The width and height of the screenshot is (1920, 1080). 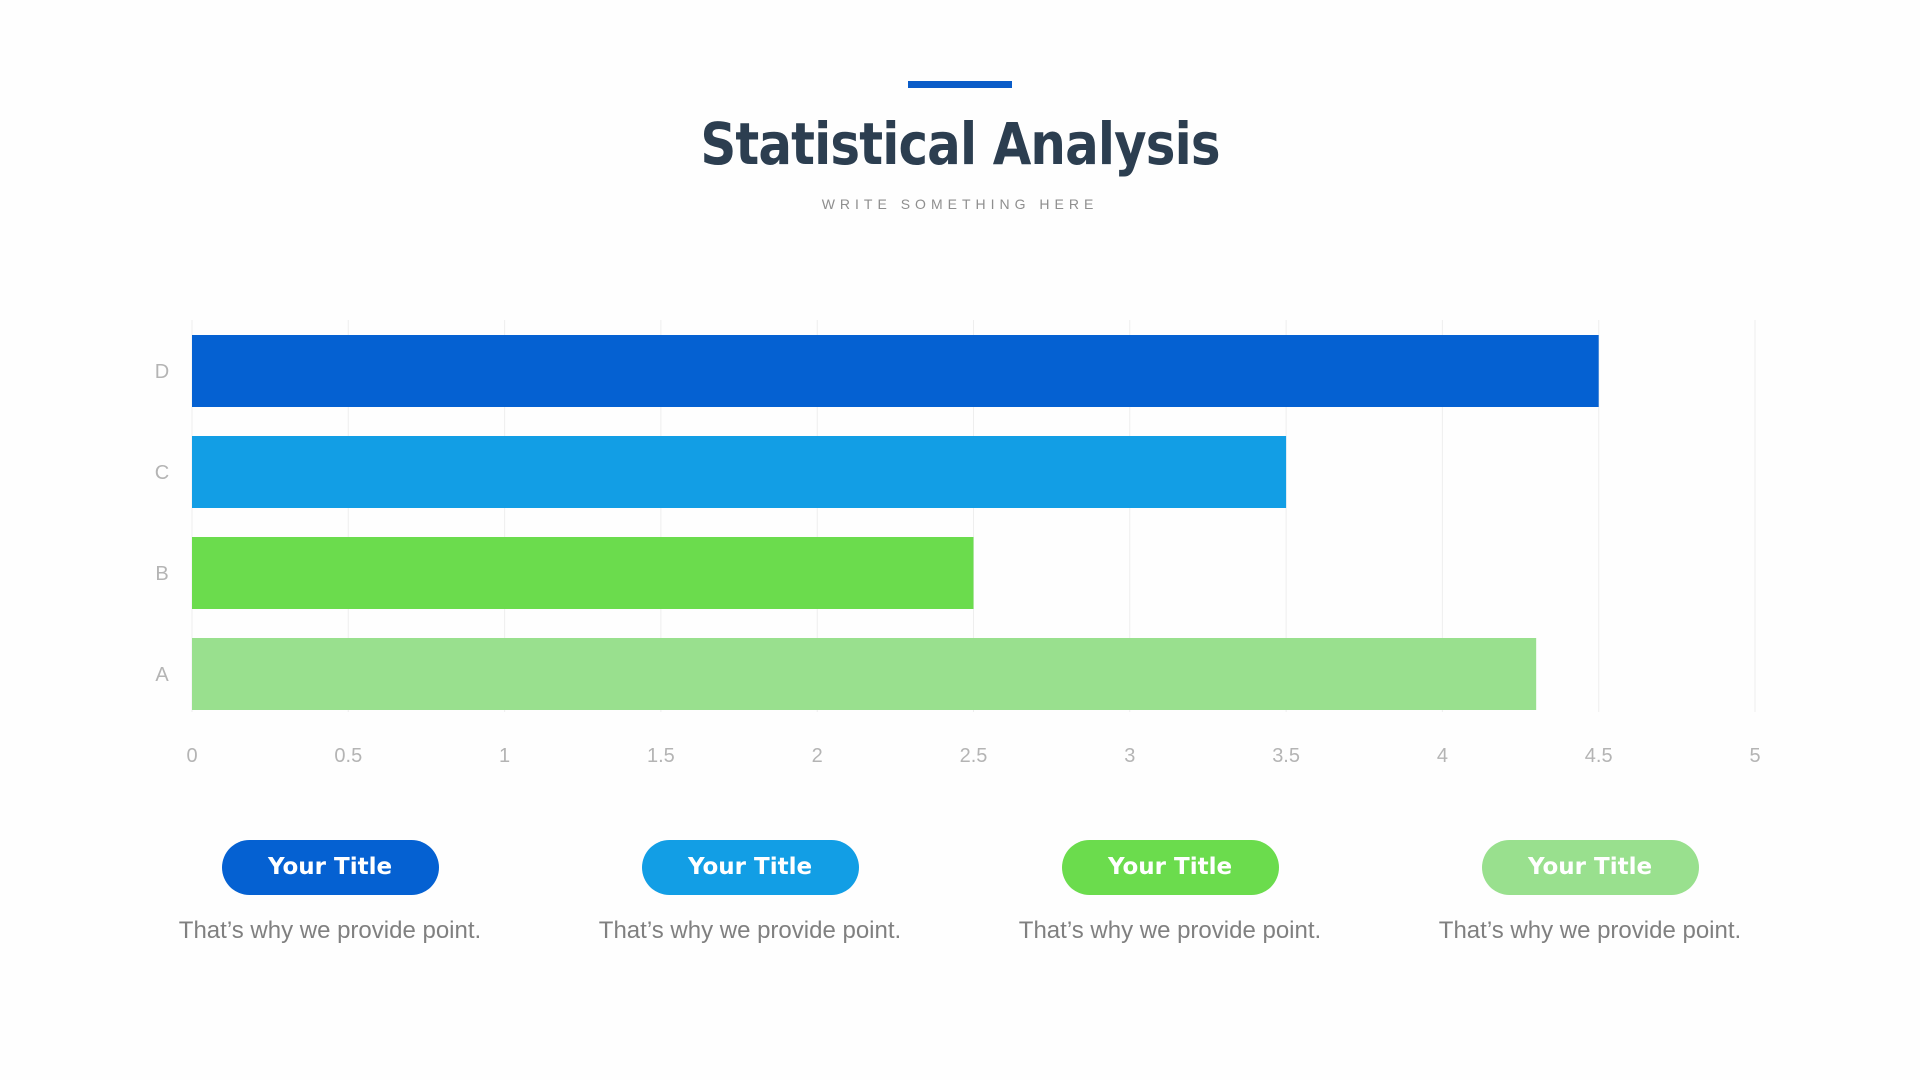 What do you see at coordinates (1170, 930) in the screenshot?
I see `card-3-text: That’s why we provide point.` at bounding box center [1170, 930].